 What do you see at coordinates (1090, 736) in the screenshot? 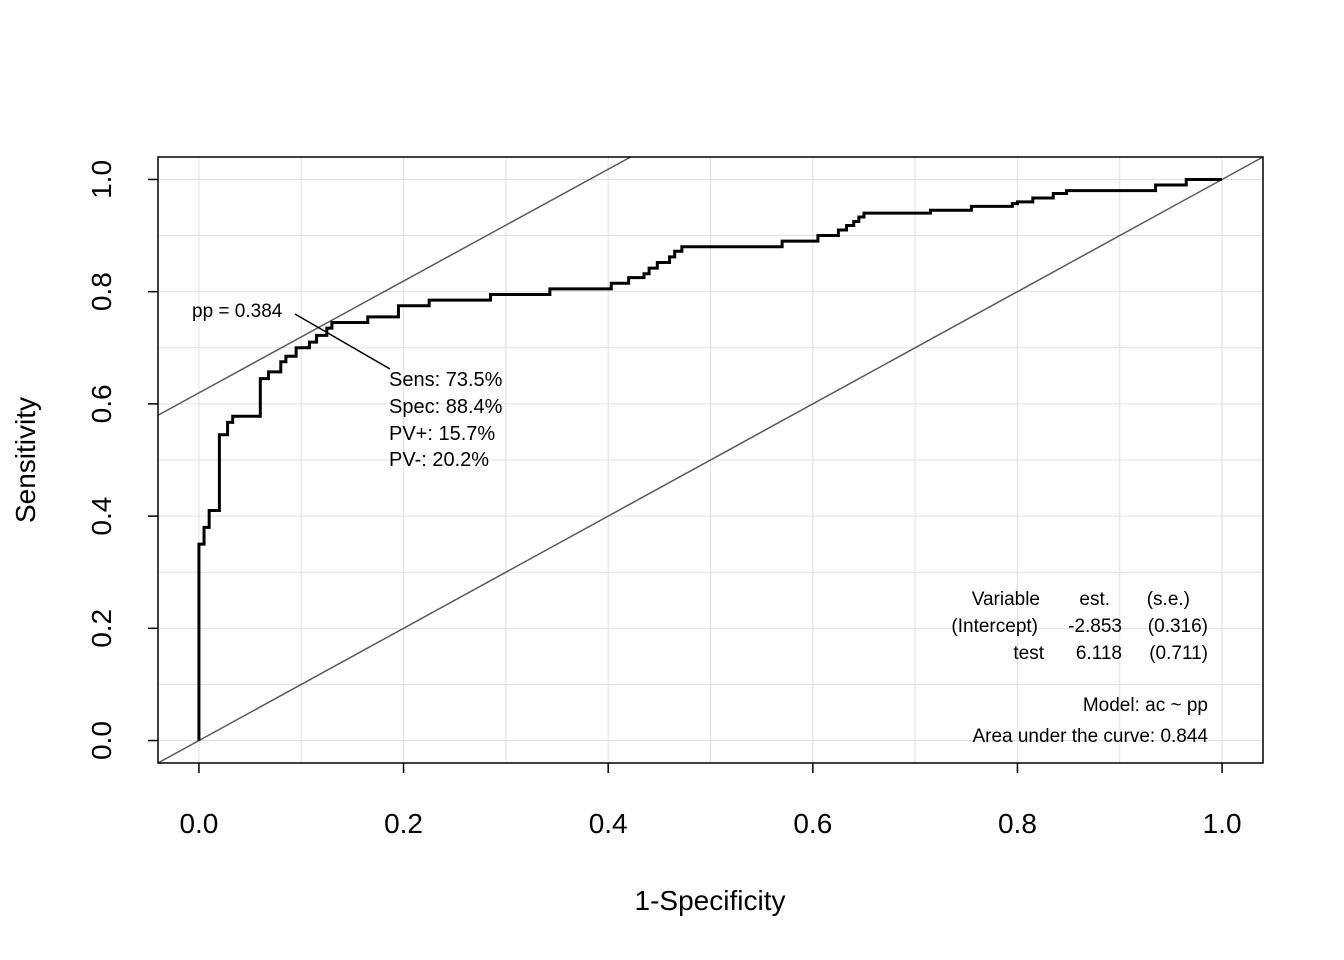
I see `auc-label: Area under the curve: 0.844` at bounding box center [1090, 736].